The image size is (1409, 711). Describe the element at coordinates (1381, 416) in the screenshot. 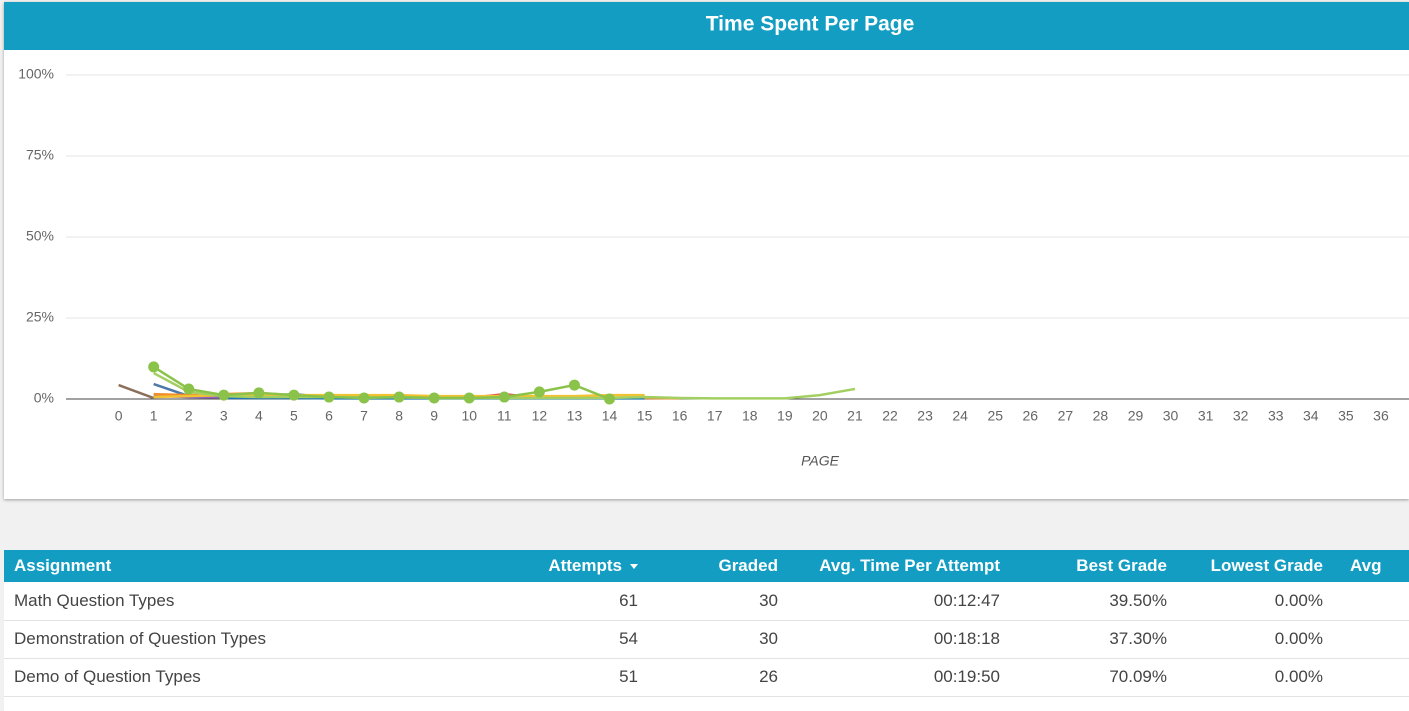

I see `x-tick-label: 36` at that location.